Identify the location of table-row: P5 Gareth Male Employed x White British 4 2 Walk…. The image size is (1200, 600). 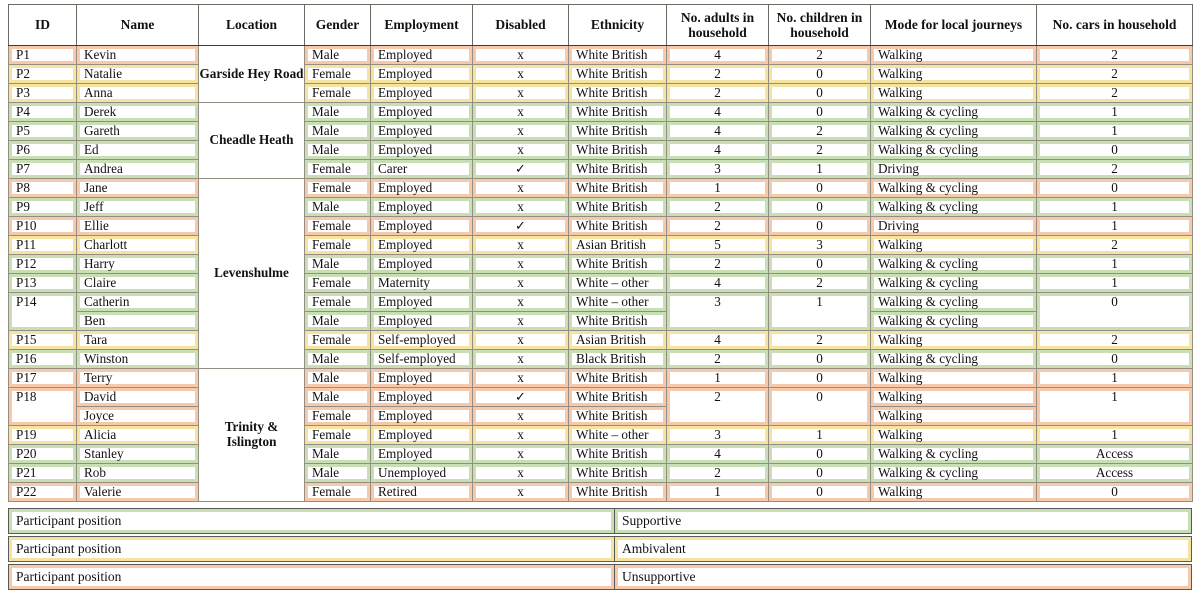
(600, 131).